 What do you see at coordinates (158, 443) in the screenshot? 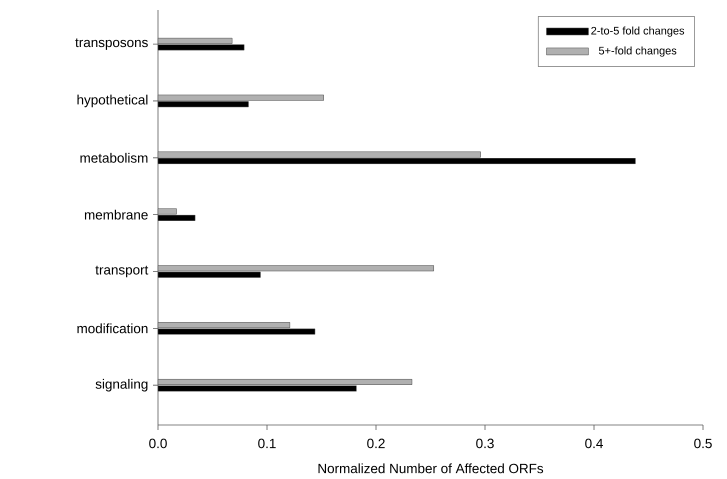
I see `x-tick-label: 0.0` at bounding box center [158, 443].